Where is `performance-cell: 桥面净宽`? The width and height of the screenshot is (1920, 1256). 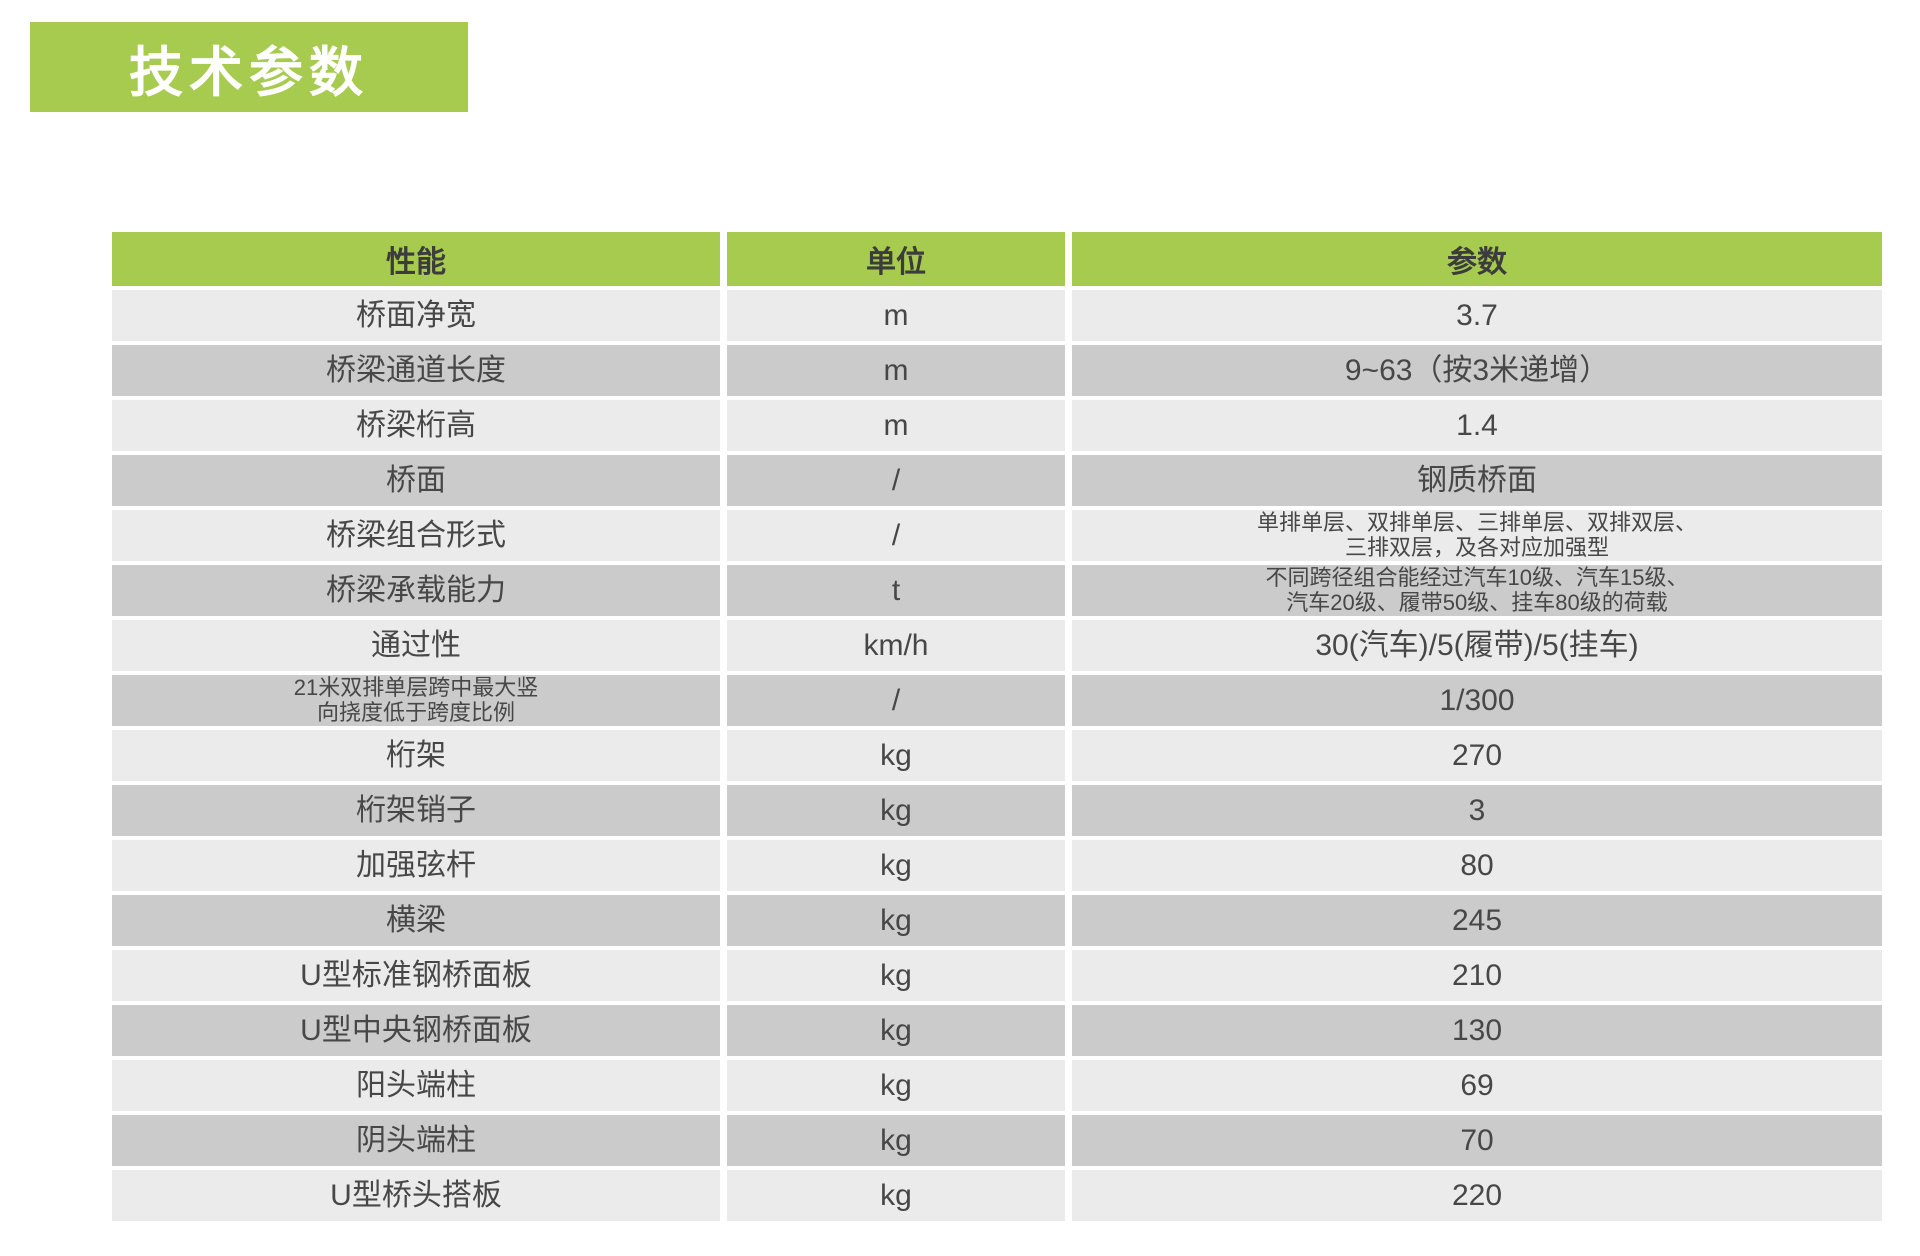
performance-cell: 桥面净宽 is located at coordinates (416, 315).